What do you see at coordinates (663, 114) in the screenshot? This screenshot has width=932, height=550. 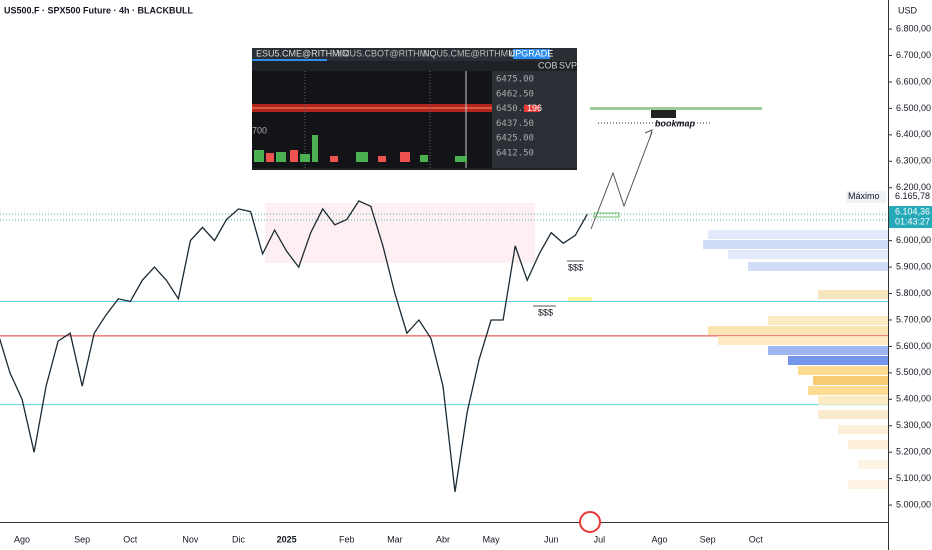 I see `label-box` at bounding box center [663, 114].